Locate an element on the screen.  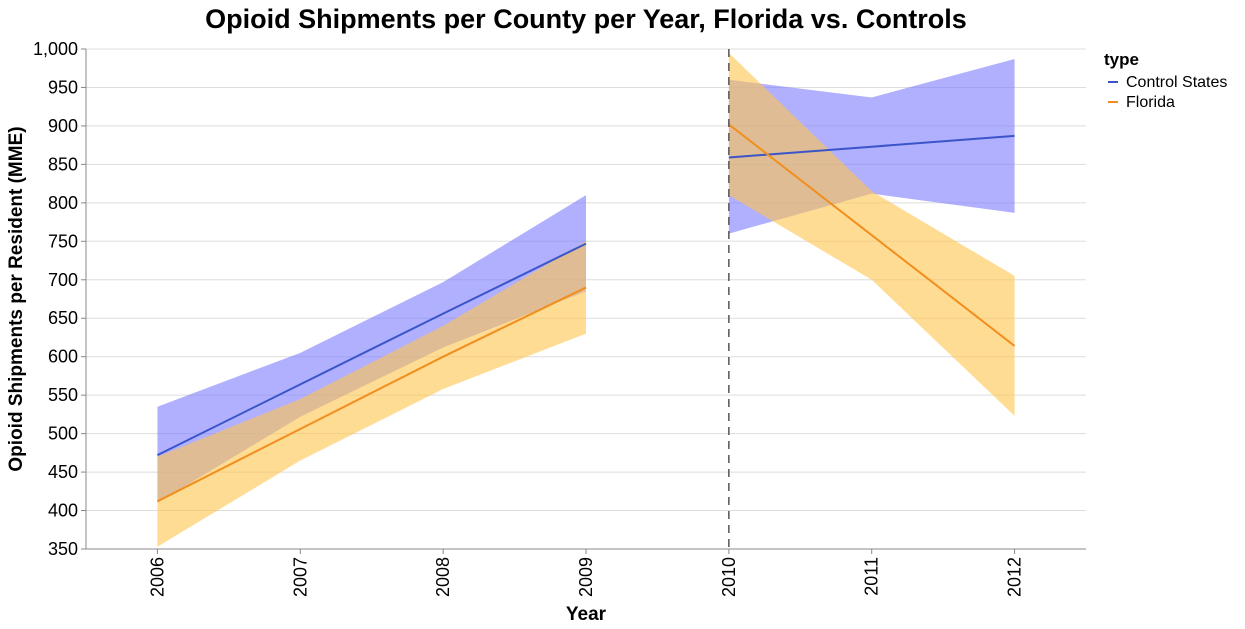
y-tick-label: 1,000 is located at coordinates (55, 49).